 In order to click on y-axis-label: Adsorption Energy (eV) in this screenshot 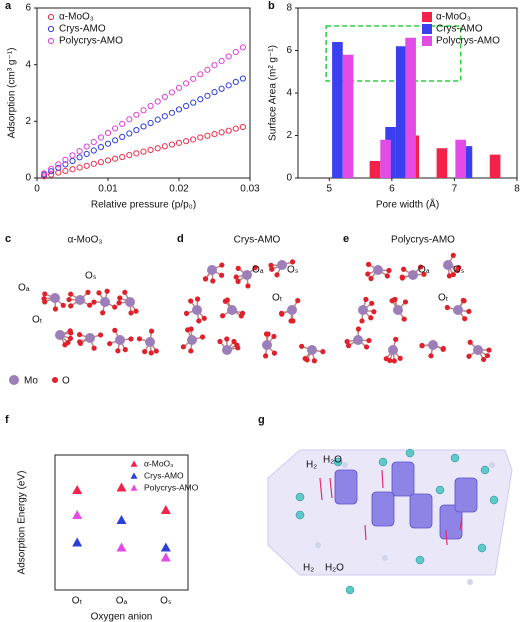, I will do `click(22, 523)`.